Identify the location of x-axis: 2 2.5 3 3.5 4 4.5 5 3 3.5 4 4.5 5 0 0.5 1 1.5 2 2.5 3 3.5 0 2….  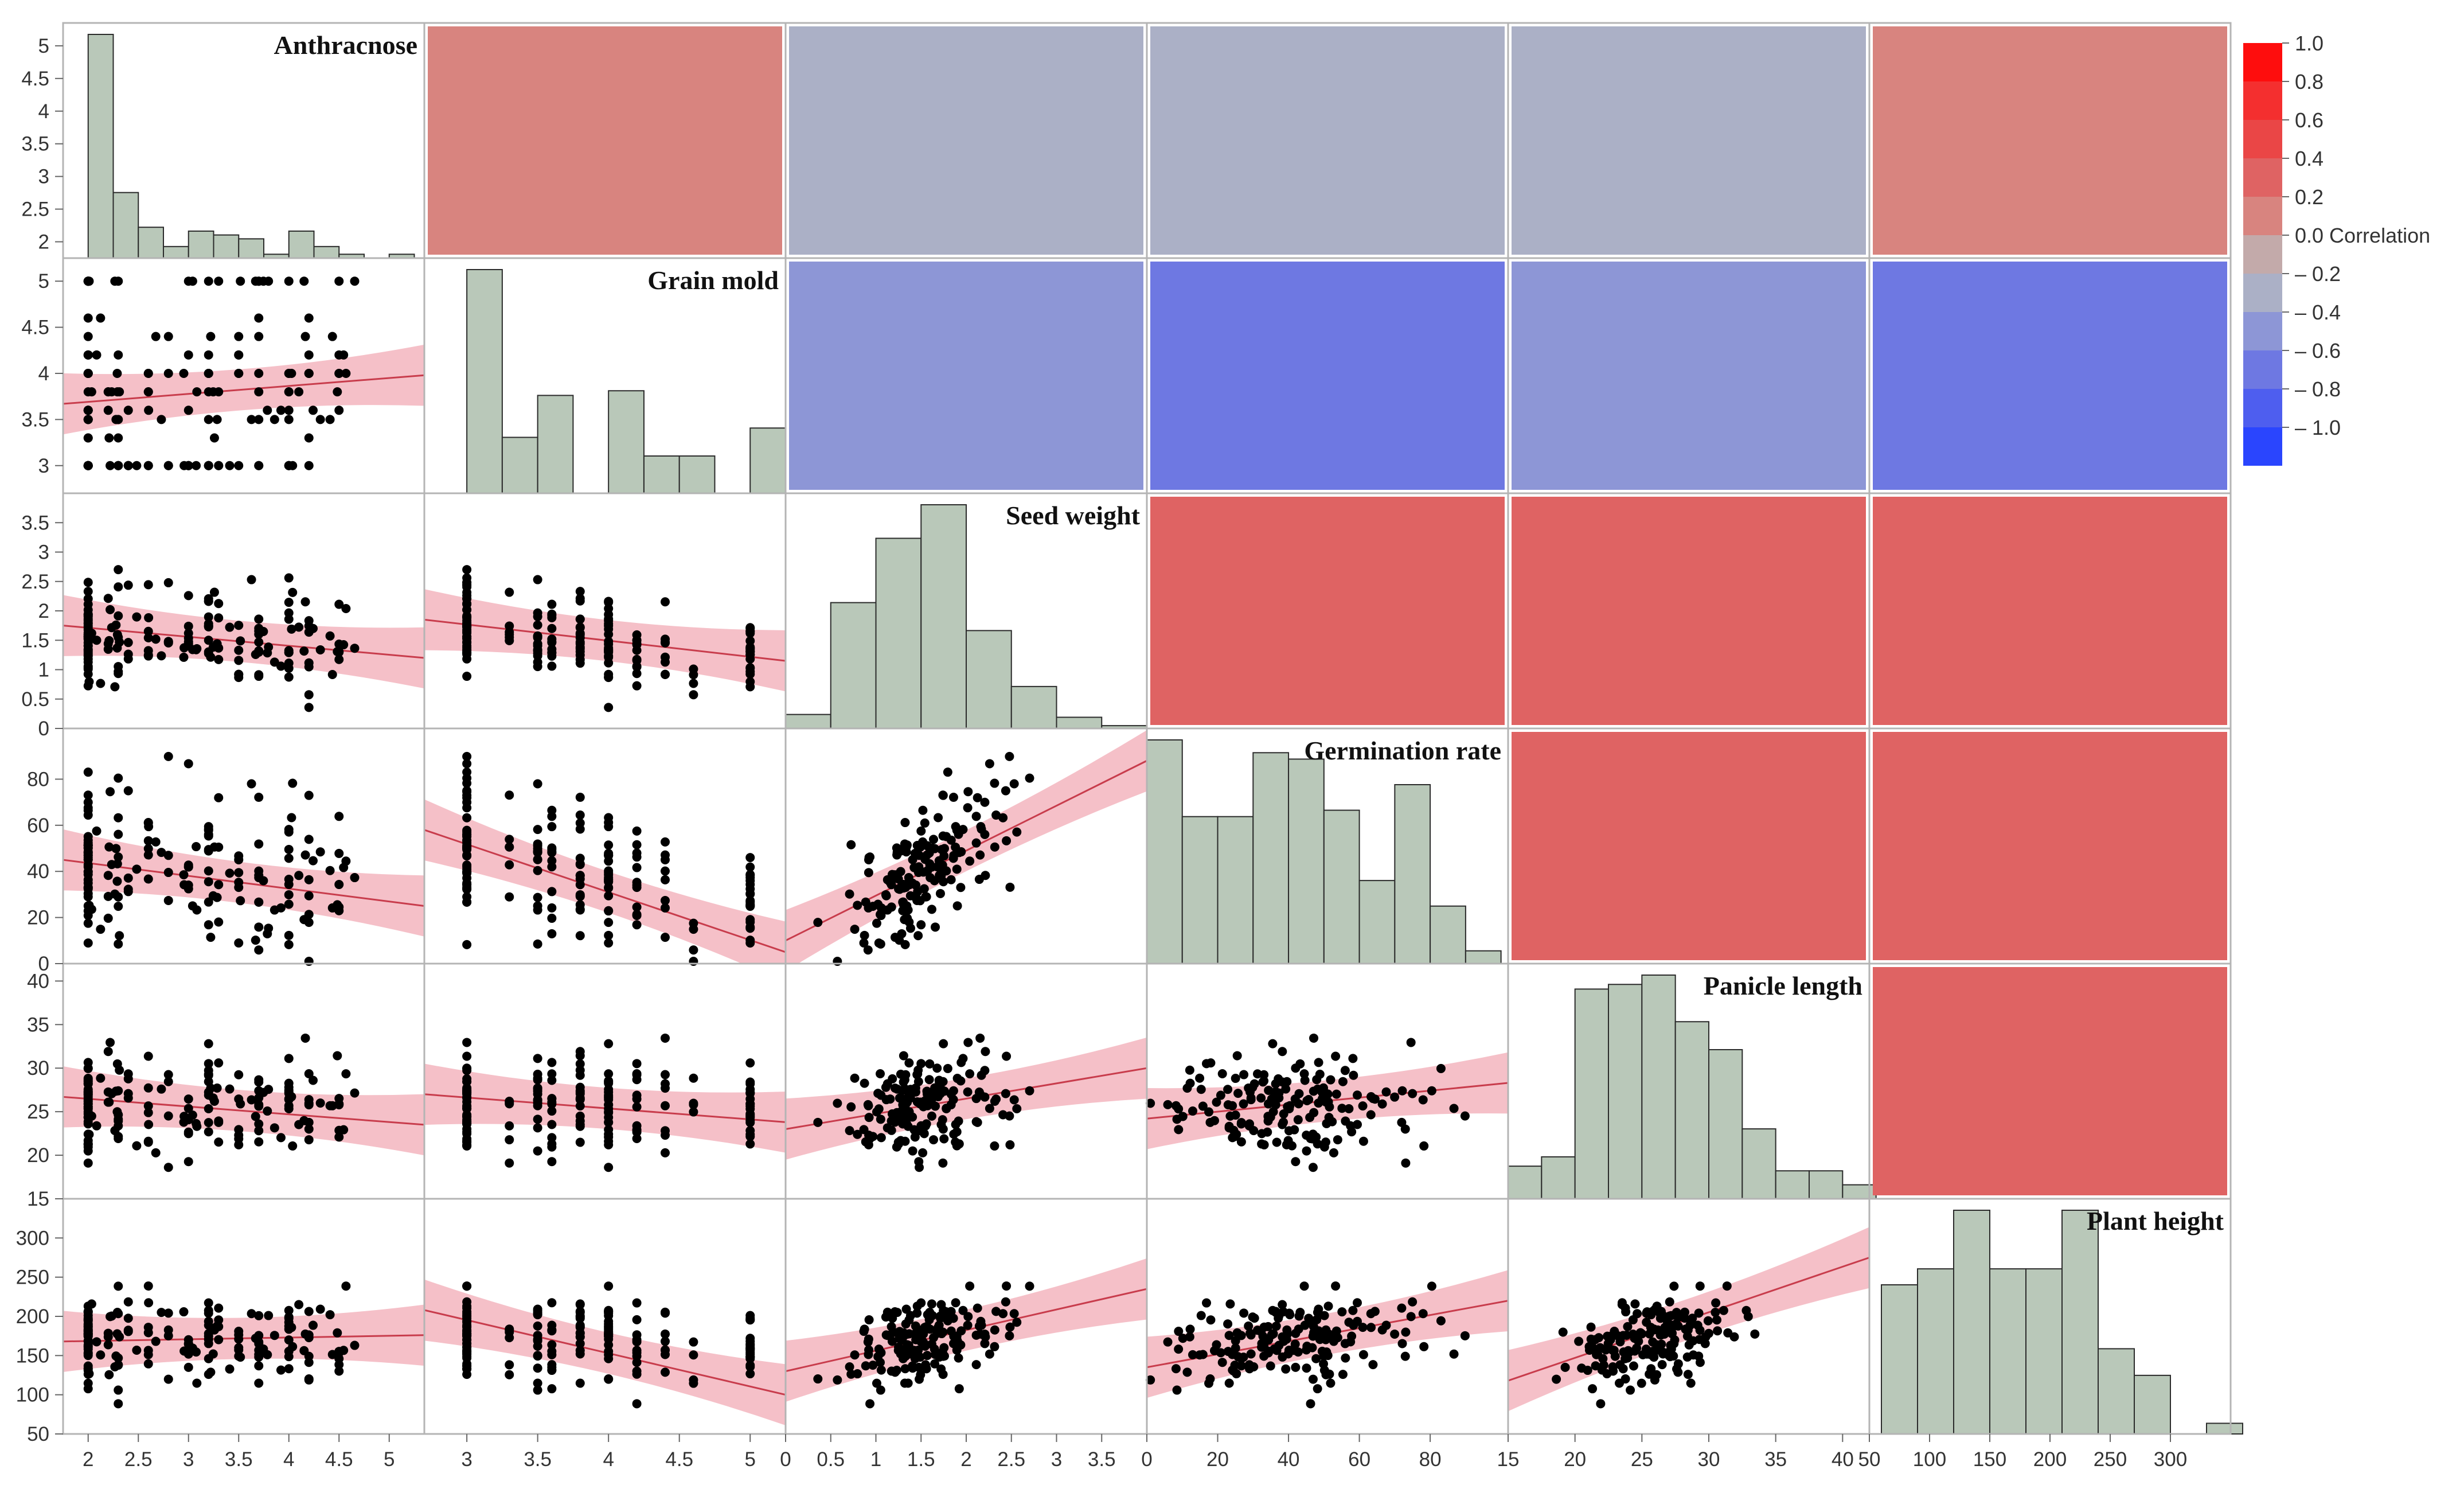
(1135, 1452).